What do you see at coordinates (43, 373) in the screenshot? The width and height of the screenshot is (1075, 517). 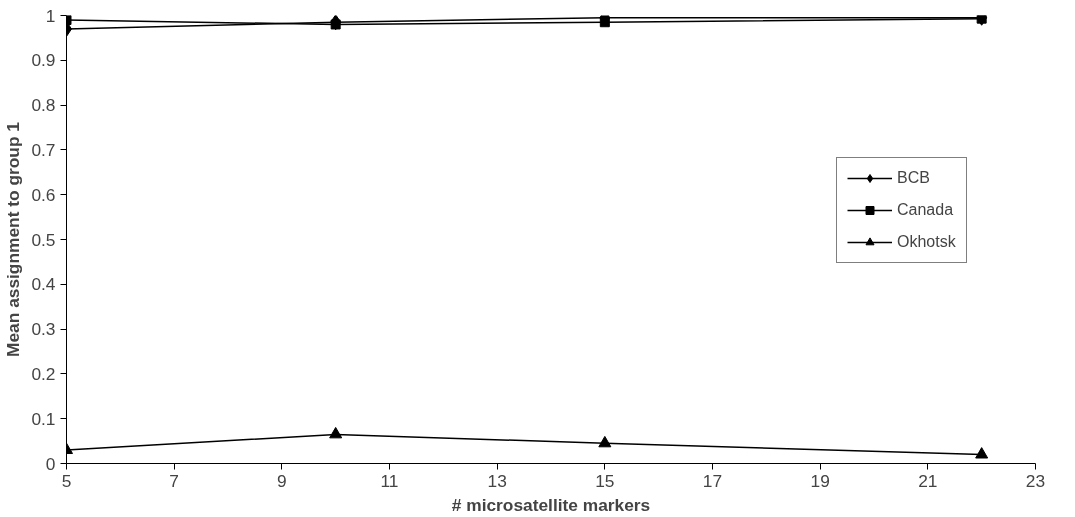 I see `y-tick-label: 0.2` at bounding box center [43, 373].